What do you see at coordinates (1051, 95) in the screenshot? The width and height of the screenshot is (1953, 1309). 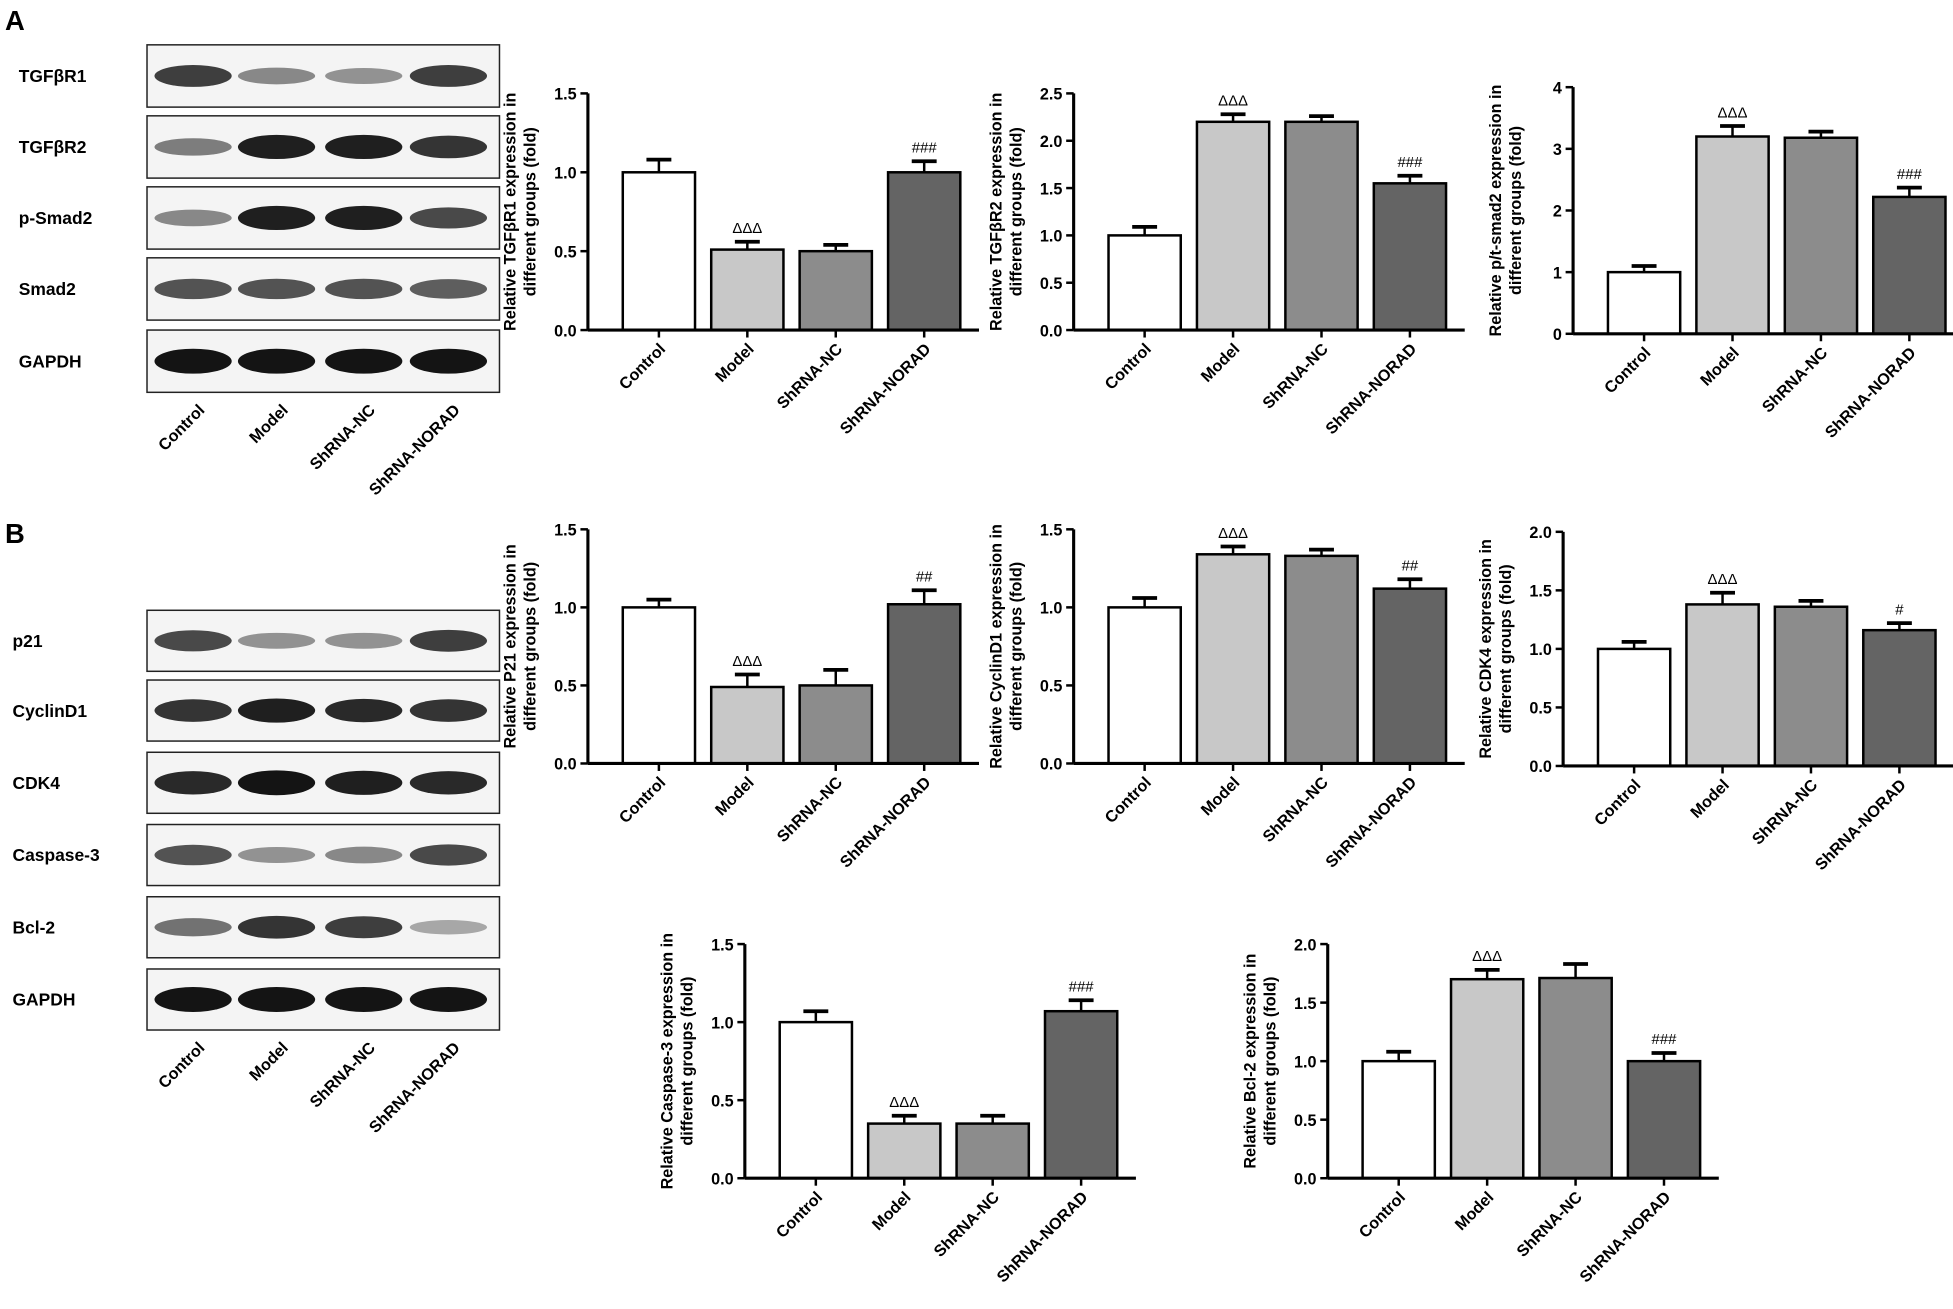 I see `y-tick-label: 2.5` at bounding box center [1051, 95].